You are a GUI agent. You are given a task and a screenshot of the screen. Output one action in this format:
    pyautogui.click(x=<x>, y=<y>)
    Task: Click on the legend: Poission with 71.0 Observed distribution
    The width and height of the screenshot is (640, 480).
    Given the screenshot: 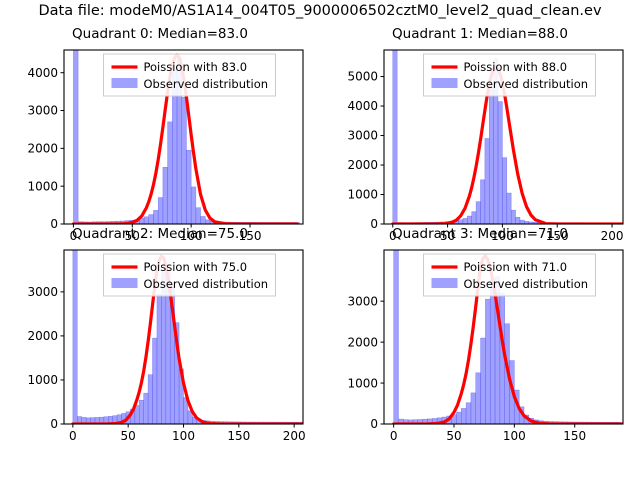 What is the action you would take?
    pyautogui.click(x=509, y=275)
    